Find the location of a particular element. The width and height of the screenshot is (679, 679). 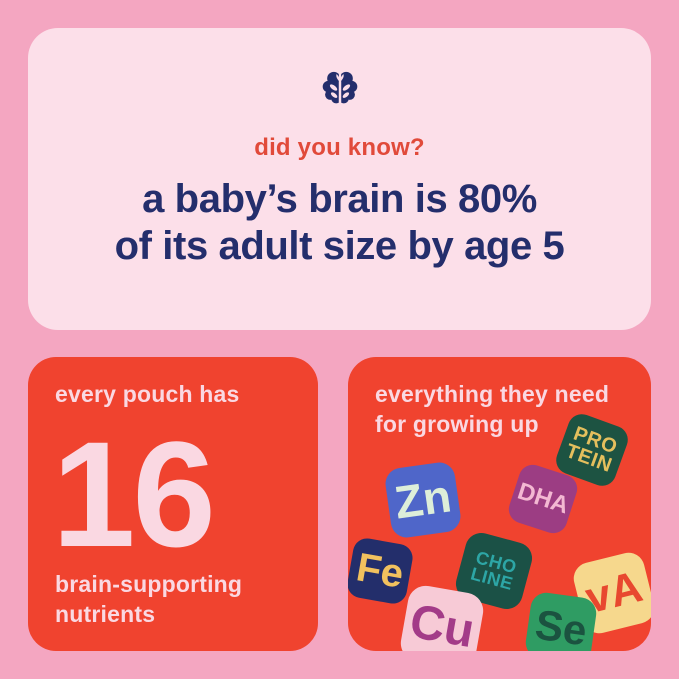

left-card-caption: brain-supporting nutrients is located at coordinates (149, 599).